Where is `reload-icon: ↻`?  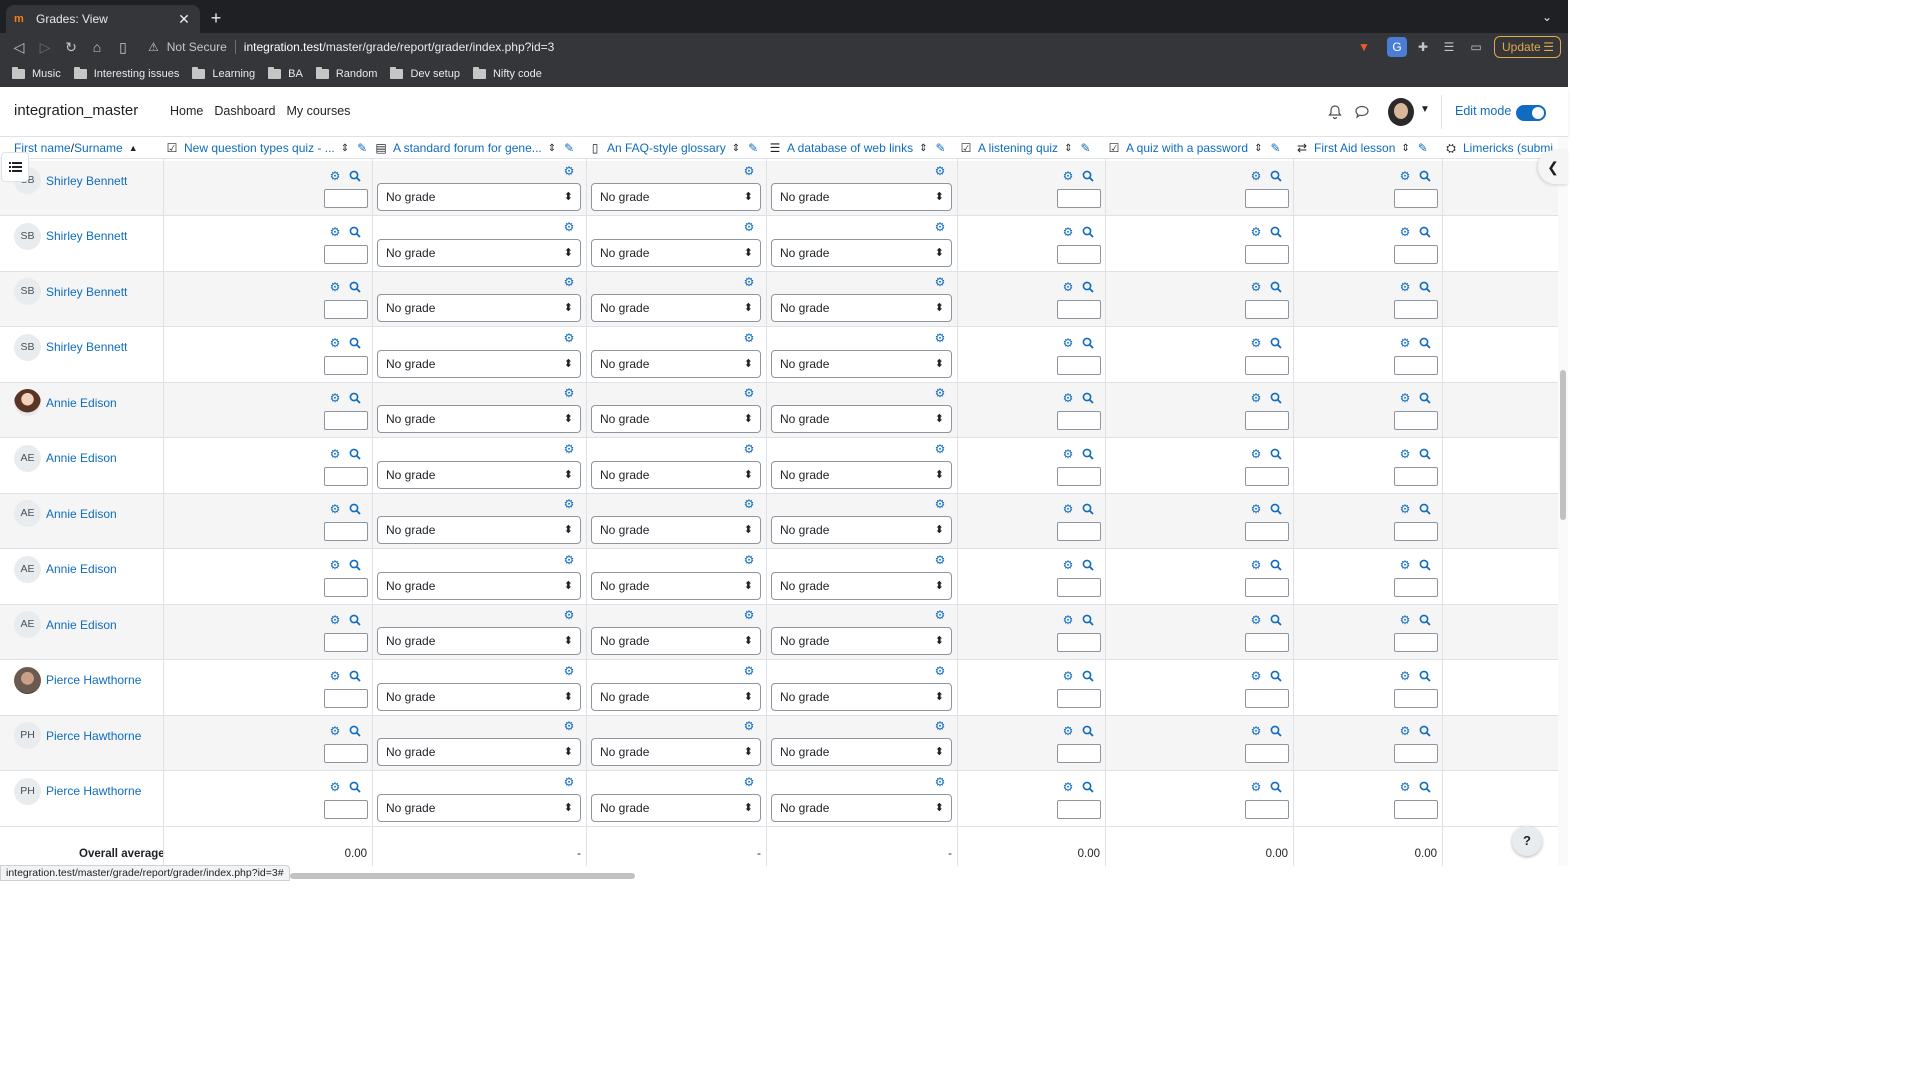
reload-icon: ↻ is located at coordinates (71, 47).